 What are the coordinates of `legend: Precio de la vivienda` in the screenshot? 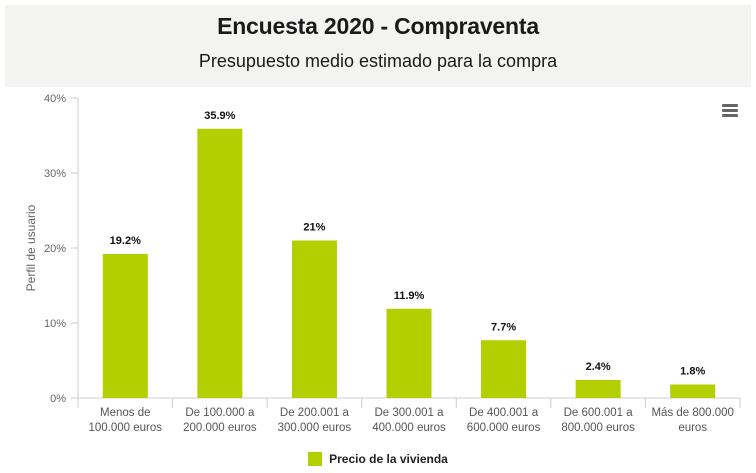 It's located at (378, 461).